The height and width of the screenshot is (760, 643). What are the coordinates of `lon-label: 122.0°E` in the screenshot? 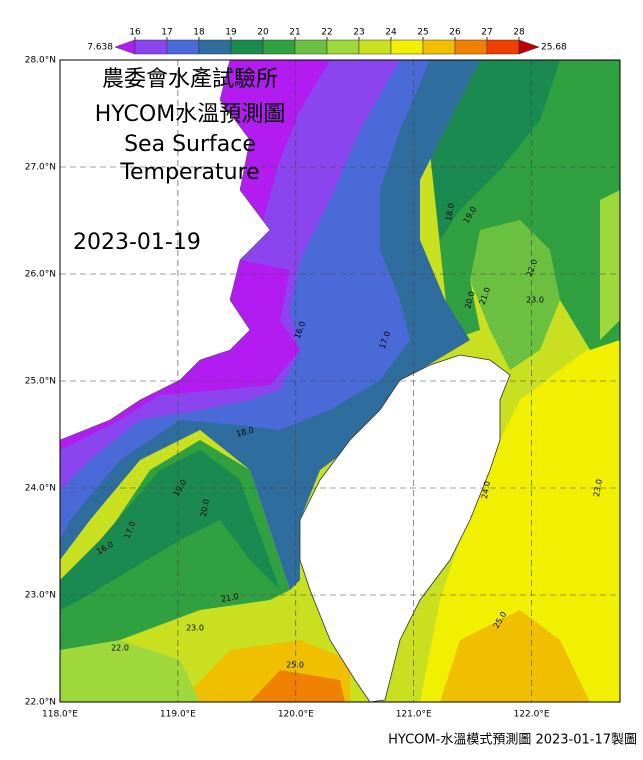 It's located at (532, 715).